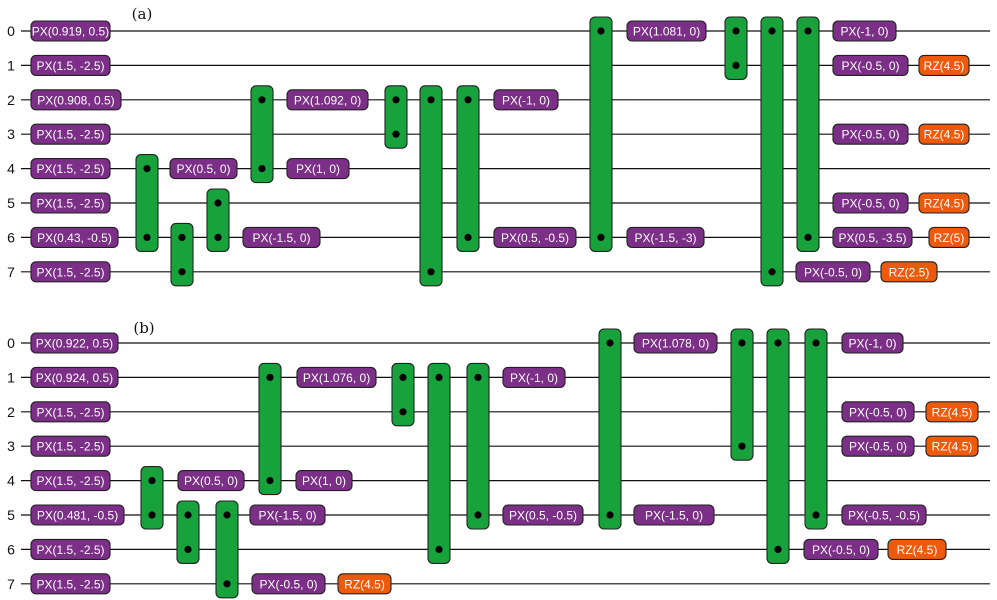 This screenshot has height=600, width=997. I want to click on qubit-label: 3, so click(11, 134).